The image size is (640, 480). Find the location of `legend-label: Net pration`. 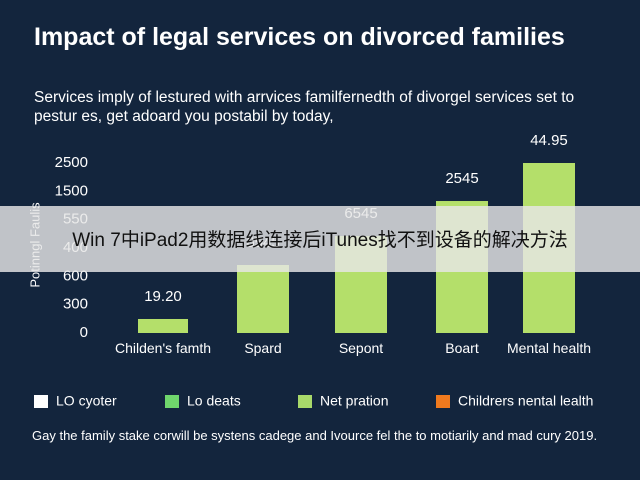

legend-label: Net pration is located at coordinates (354, 401).